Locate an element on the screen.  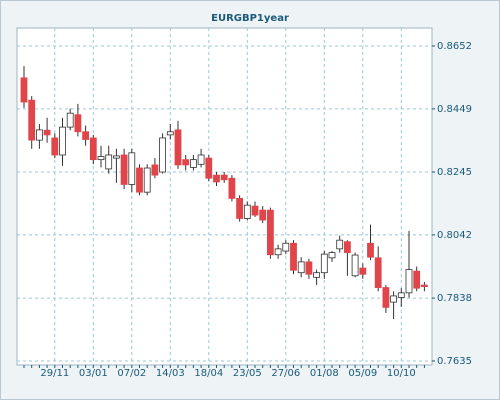
x-tick-label: 01/08 is located at coordinates (324, 373).